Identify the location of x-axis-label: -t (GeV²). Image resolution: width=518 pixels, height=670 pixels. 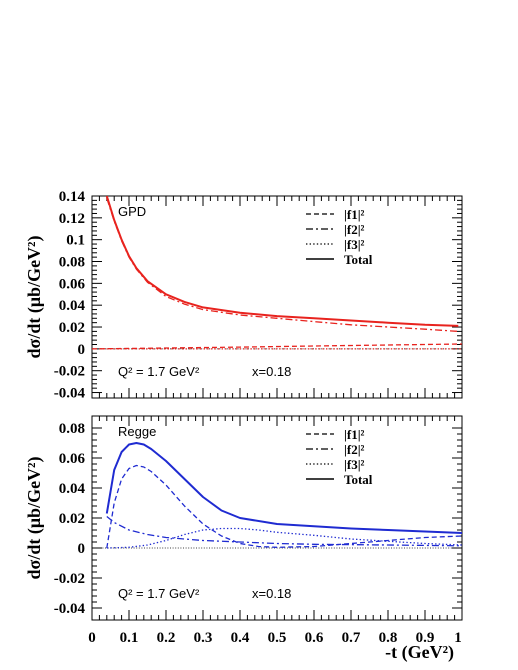
(419, 652).